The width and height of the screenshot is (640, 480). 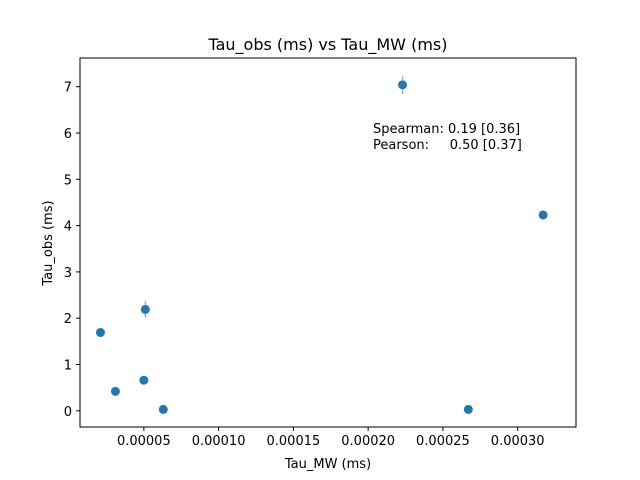 I want to click on y-tick-label: 6, so click(x=68, y=134).